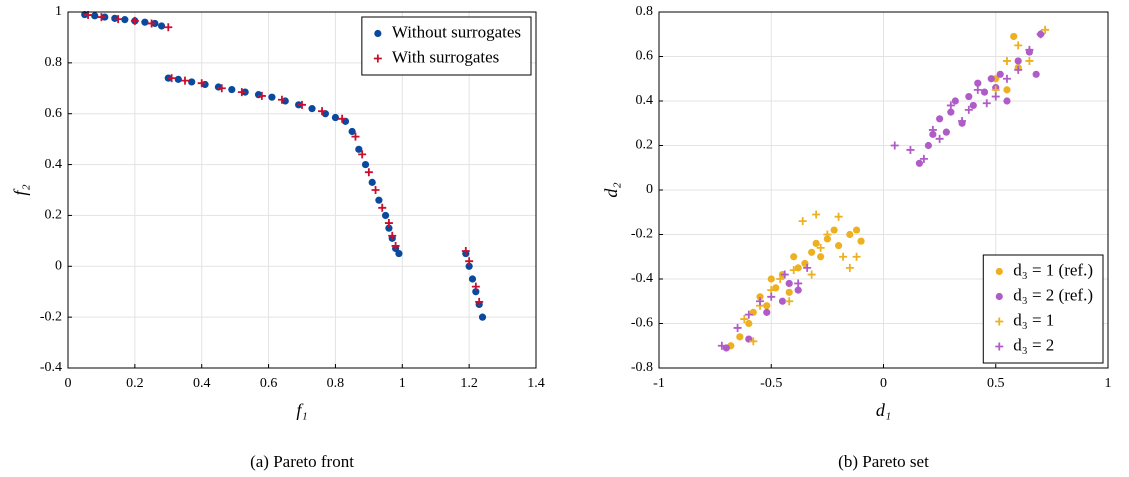 The width and height of the screenshot is (1129, 477). I want to click on legend-label: d₃ = 2, so click(1033, 344).